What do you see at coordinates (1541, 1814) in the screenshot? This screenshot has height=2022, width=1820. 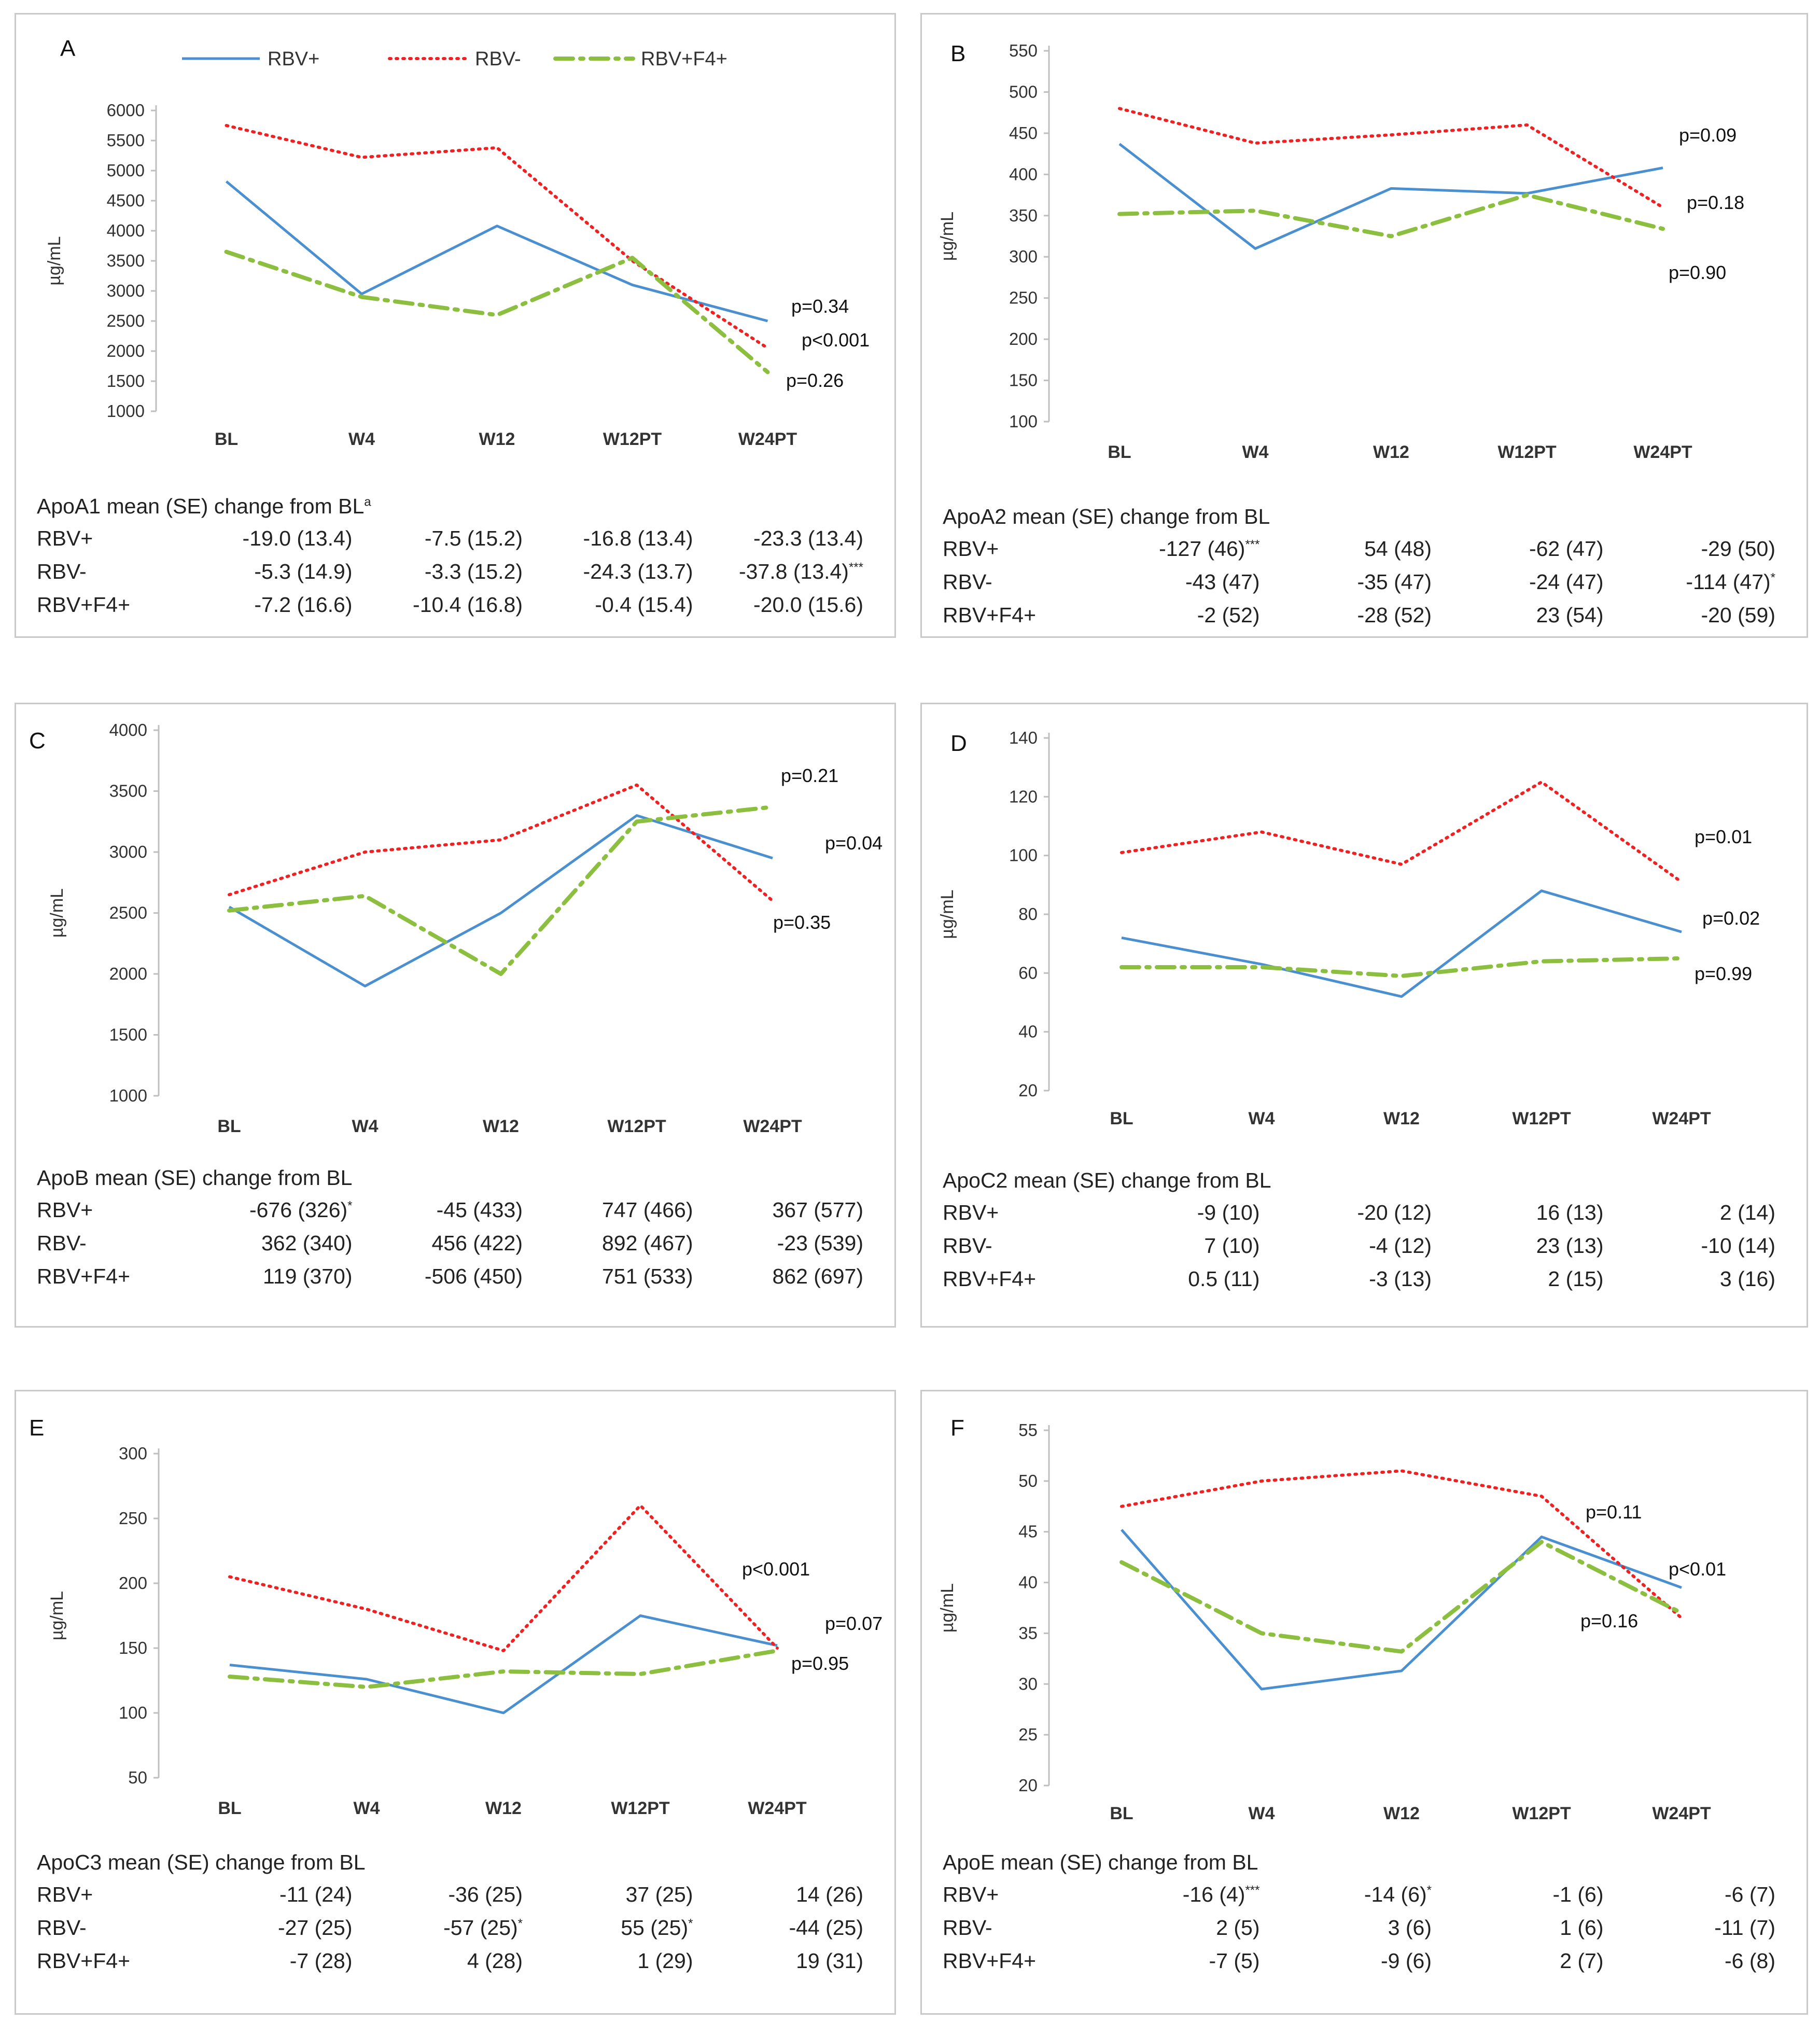 I see `x-tick-label: W12PT` at bounding box center [1541, 1814].